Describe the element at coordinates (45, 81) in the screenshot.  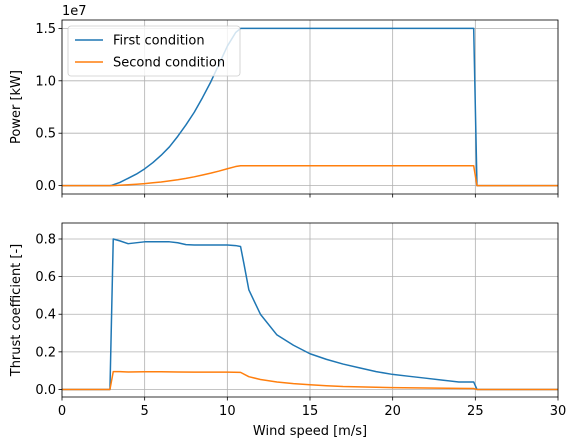
I see `y-tick-label: 1.0` at that location.